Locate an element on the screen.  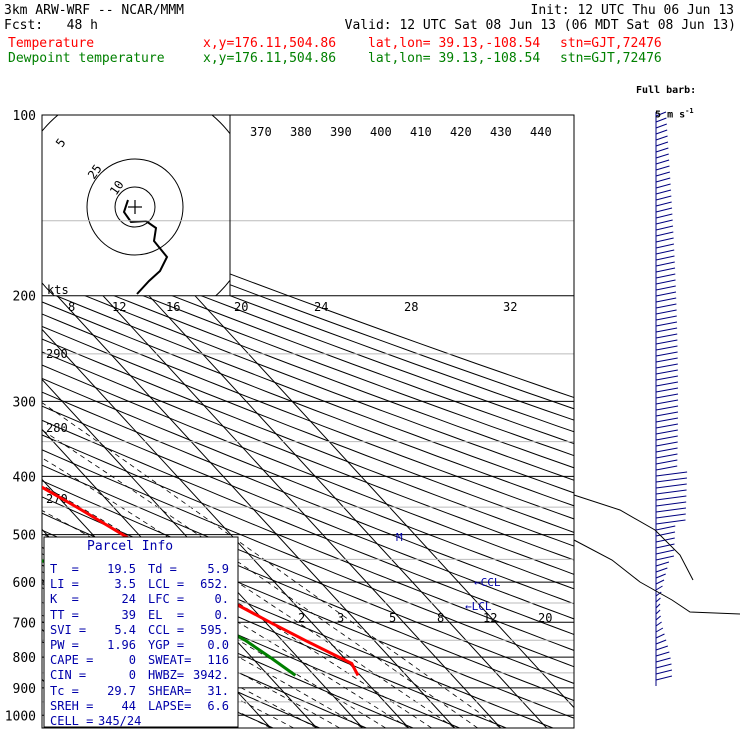
temperature-legend-label: Temperature is located at coordinates (51, 43).